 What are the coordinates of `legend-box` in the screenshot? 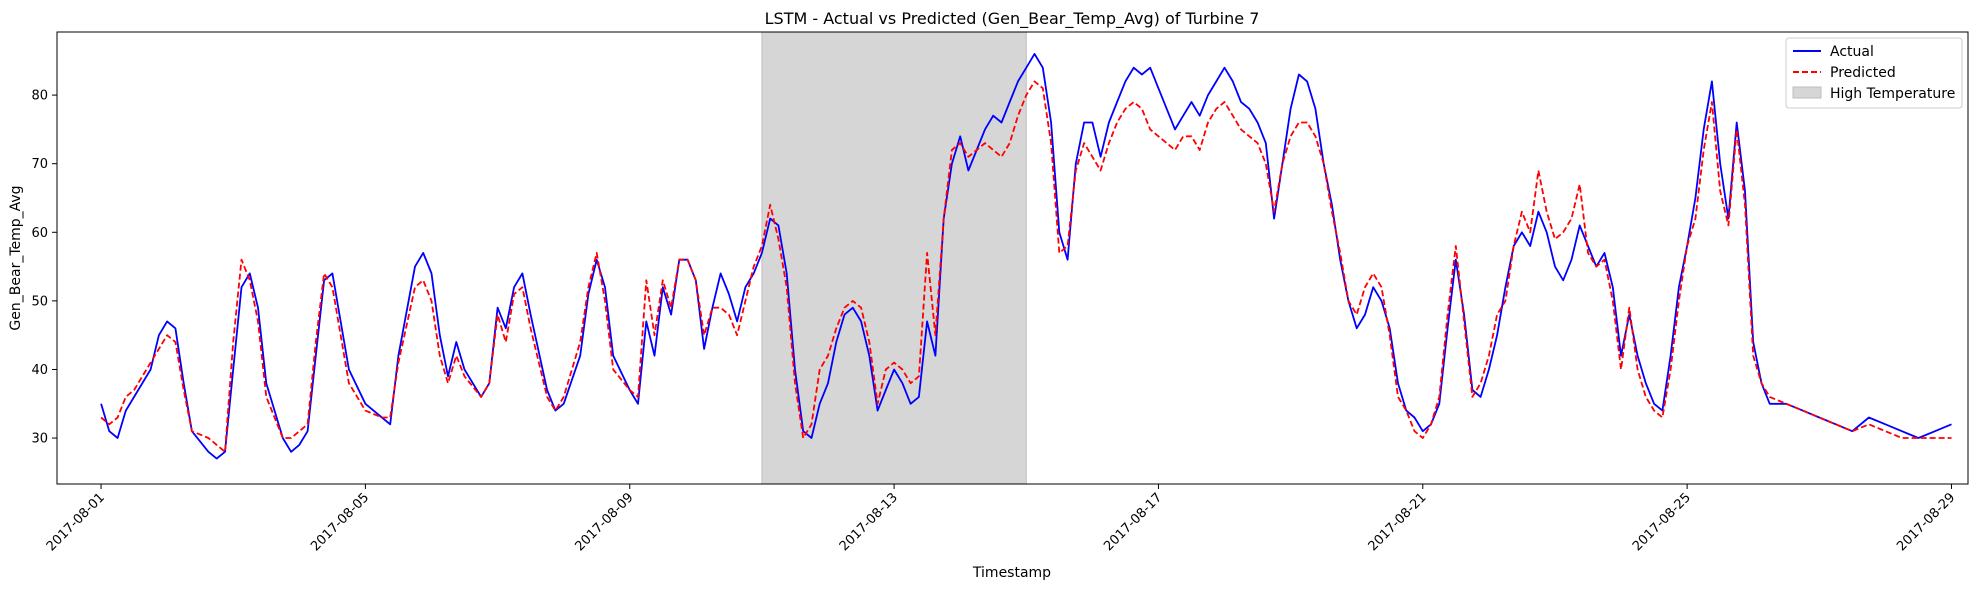 It's located at (1874, 73).